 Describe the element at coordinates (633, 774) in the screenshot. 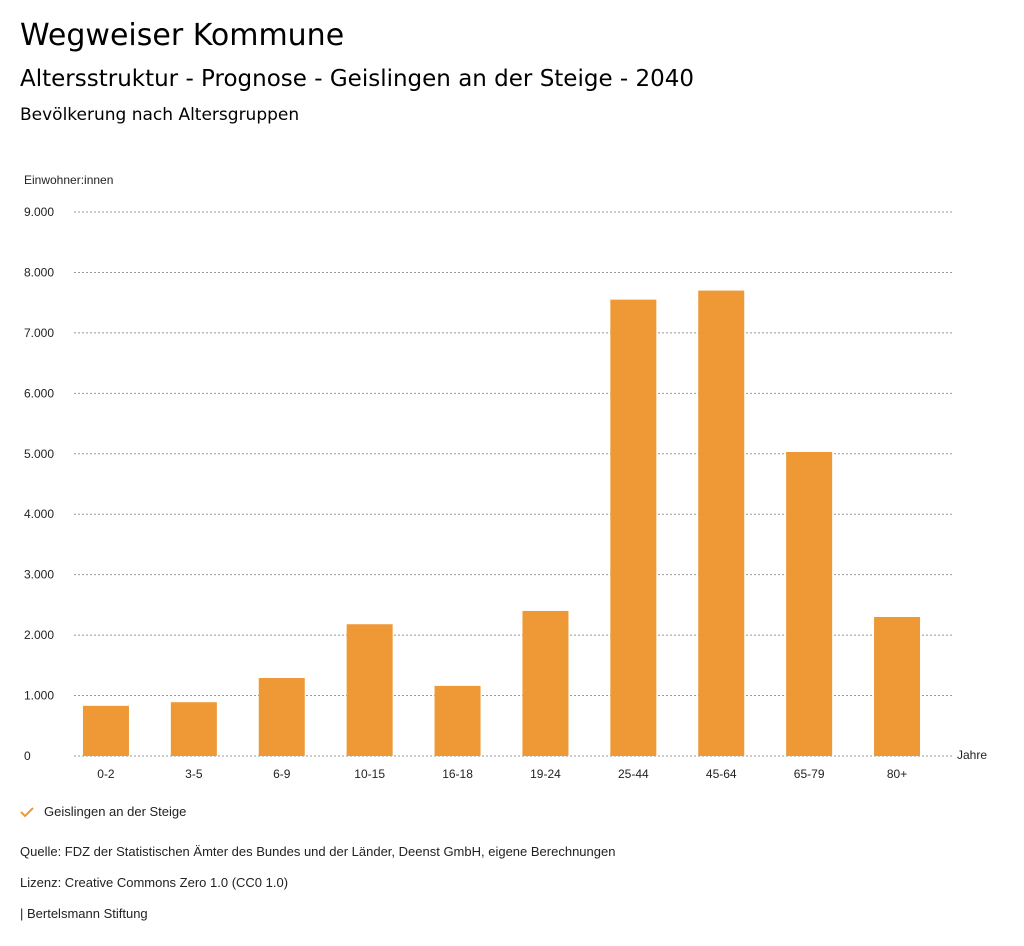

I see `x-tick-label: 25-44` at that location.